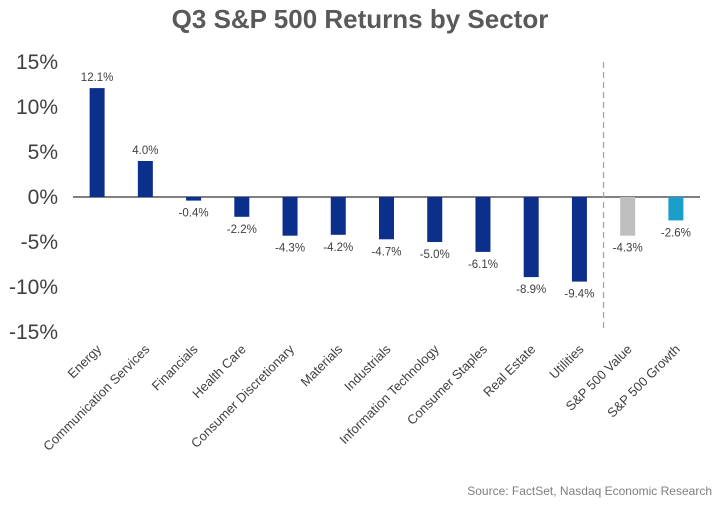  What do you see at coordinates (531, 290) in the screenshot?
I see `data-label: -8.9%` at bounding box center [531, 290].